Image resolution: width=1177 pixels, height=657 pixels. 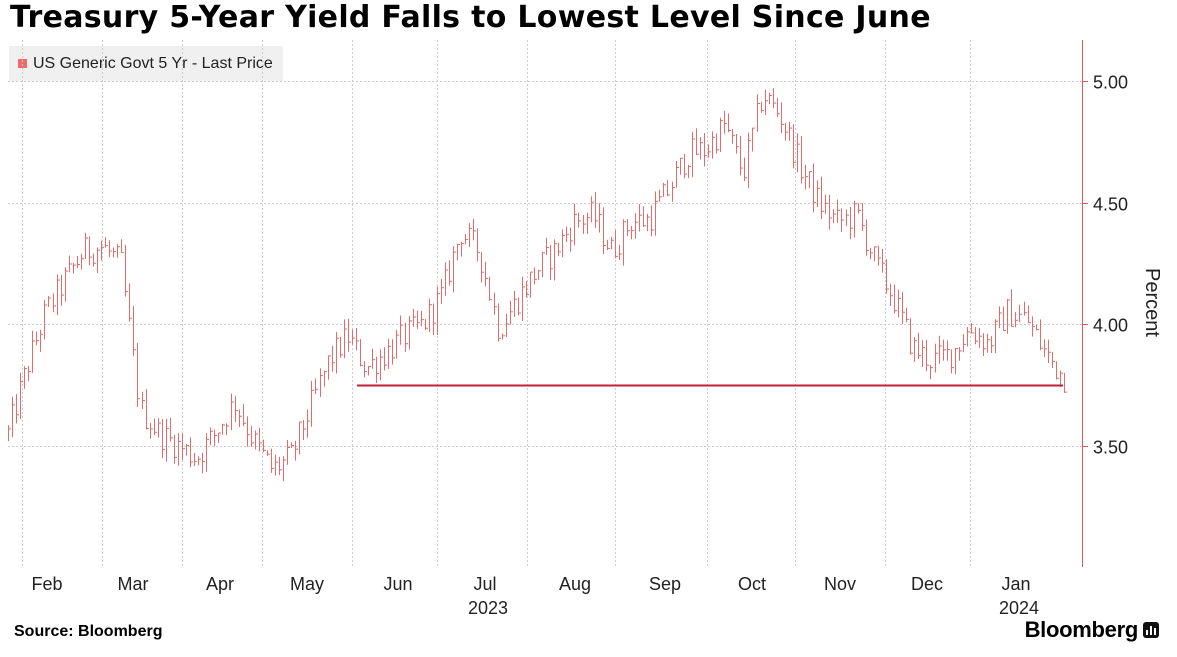 I want to click on y-axis-label: Percent, so click(x=1152, y=302).